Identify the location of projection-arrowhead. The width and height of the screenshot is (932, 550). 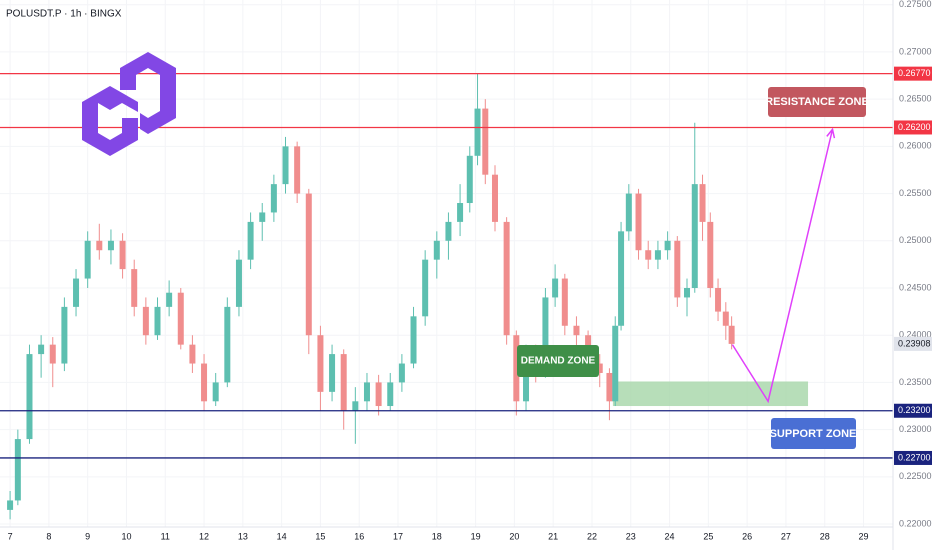
(831, 133).